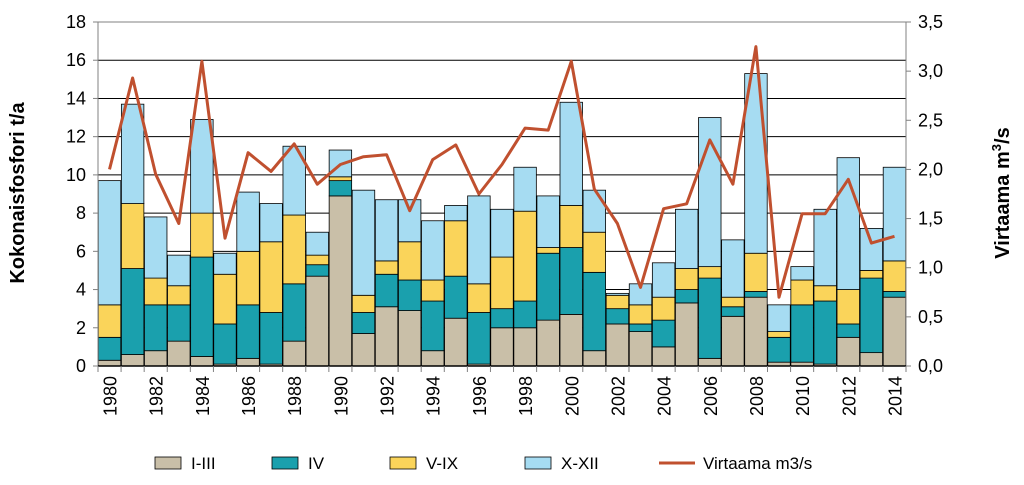 Image resolution: width=1024 pixels, height=485 pixels. What do you see at coordinates (930, 169) in the screenshot?
I see `y2-tick-label: 2,0` at bounding box center [930, 169].